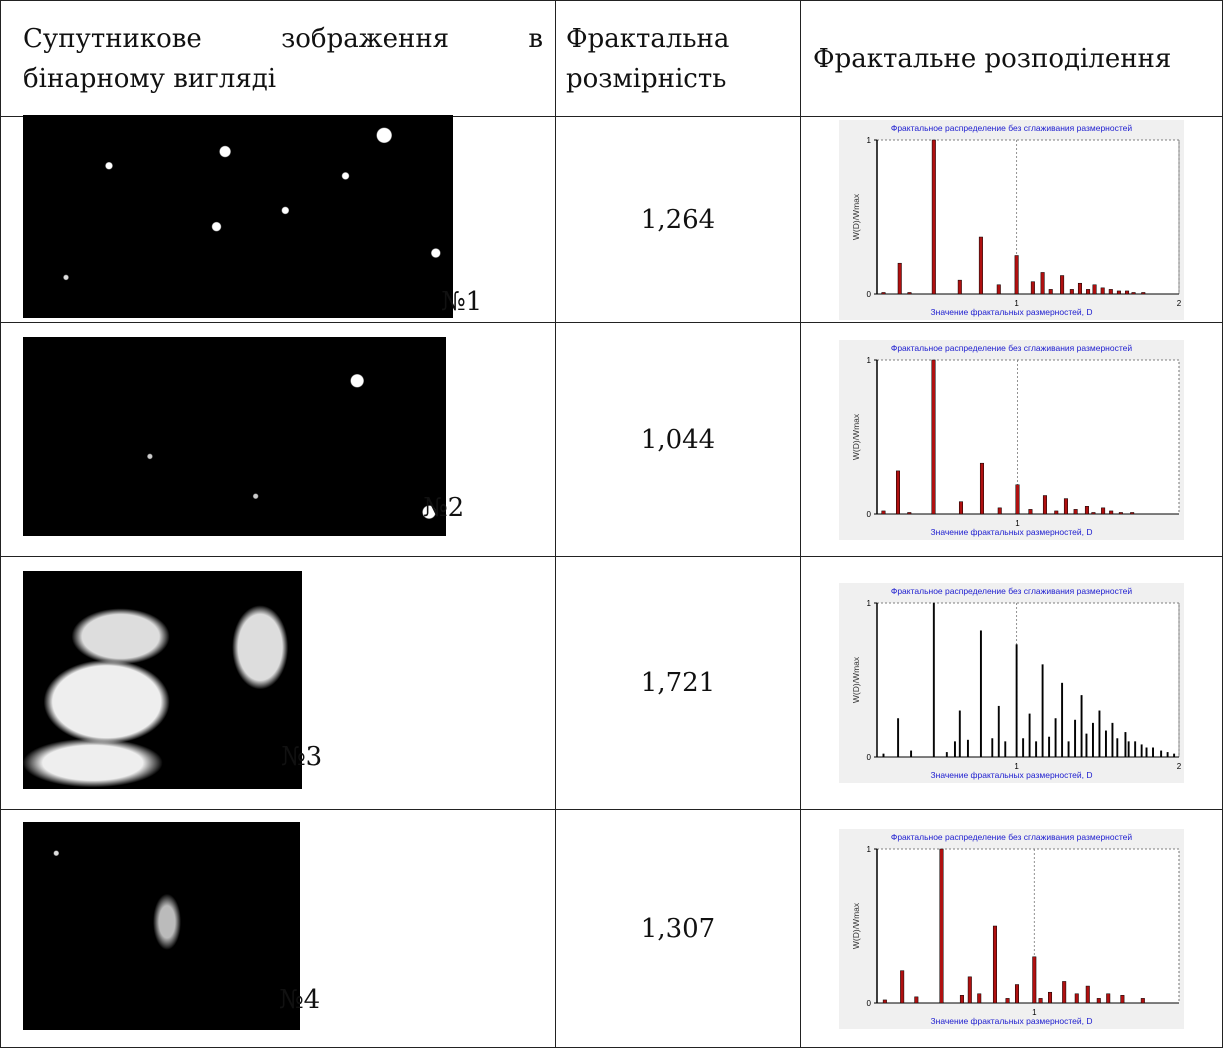 This screenshot has height=1048, width=1223. I want to click on image-number: №2, so click(444, 508).